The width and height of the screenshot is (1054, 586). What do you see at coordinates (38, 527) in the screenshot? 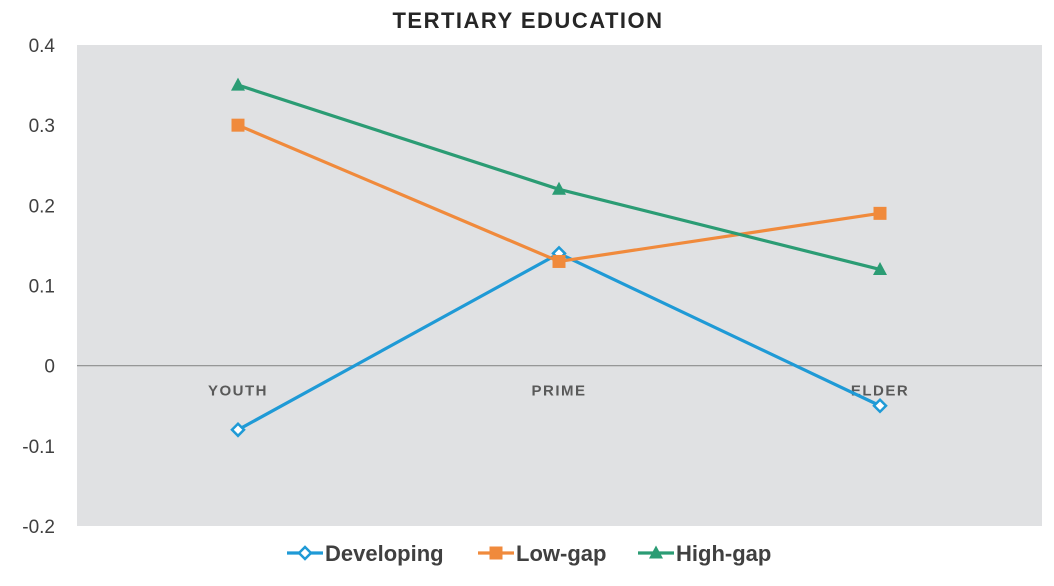
I see `y-tick-label: -0.2` at bounding box center [38, 527].